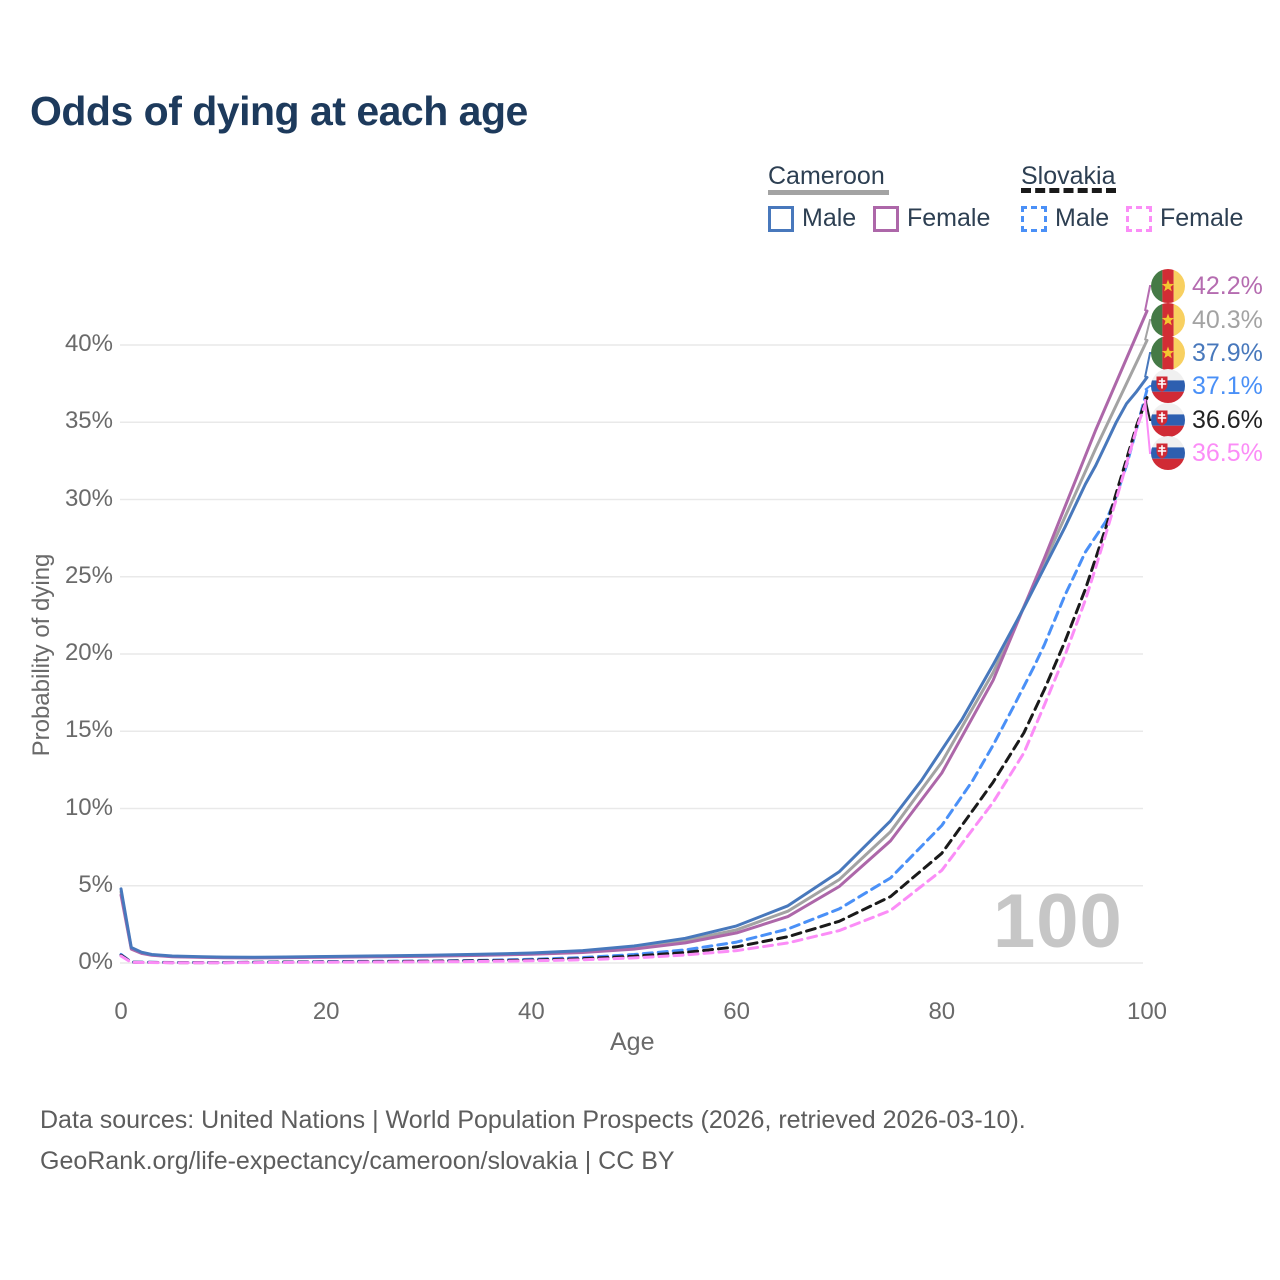  Describe the element at coordinates (1227, 319) in the screenshot. I see `end-label-value: 40.3%` at that location.